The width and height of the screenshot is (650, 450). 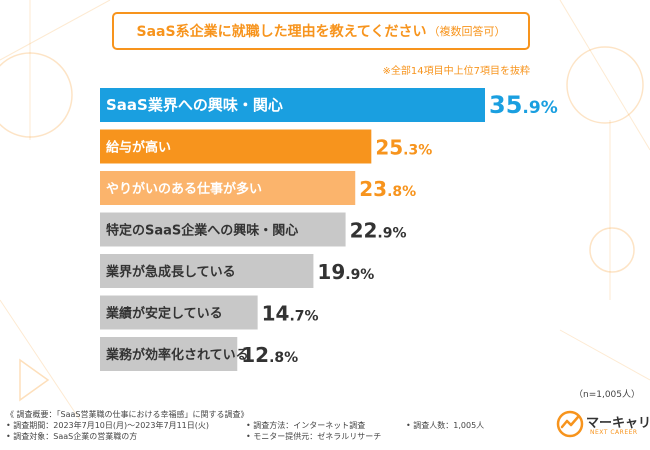 What do you see at coordinates (314, 436) in the screenshot?
I see `footer-monitor: • モニター提供元：ゼネラルリサーチ` at bounding box center [314, 436].